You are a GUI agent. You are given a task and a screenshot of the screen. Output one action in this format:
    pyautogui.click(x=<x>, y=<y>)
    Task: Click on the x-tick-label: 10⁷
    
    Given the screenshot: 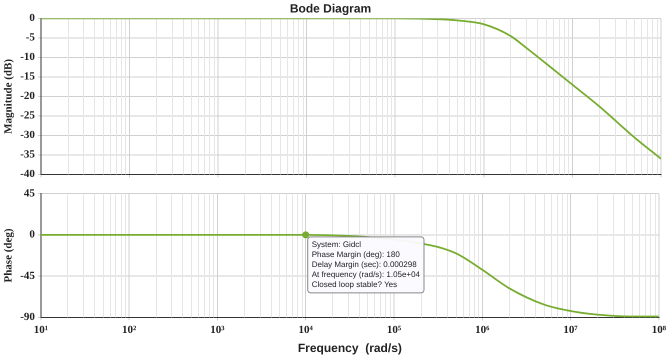 What is the action you would take?
    pyautogui.click(x=570, y=330)
    